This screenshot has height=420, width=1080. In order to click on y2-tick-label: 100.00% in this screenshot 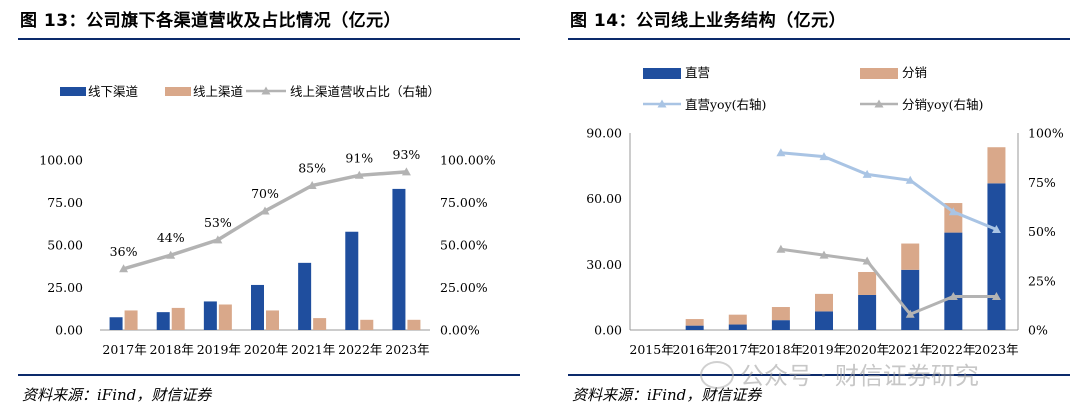, I will do `click(468, 160)`.